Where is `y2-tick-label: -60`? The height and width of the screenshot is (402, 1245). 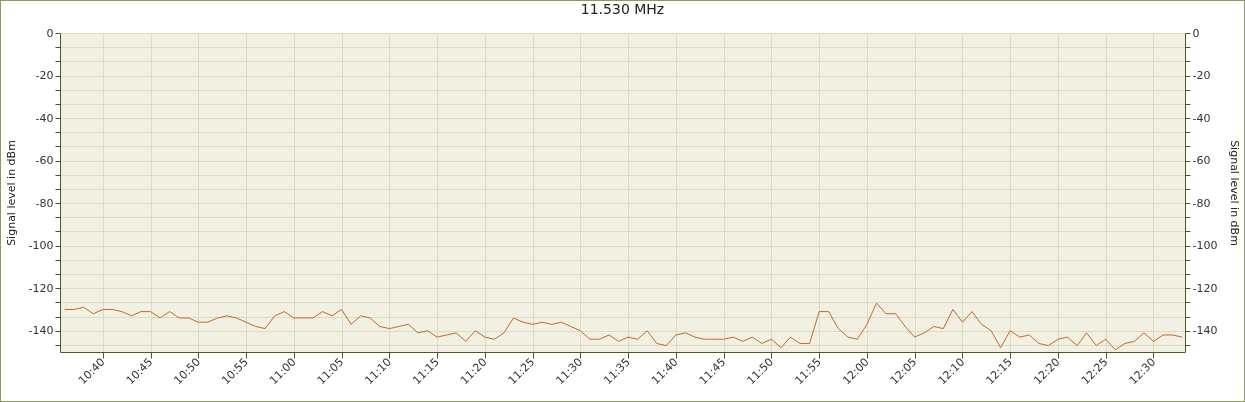
y2-tick-label: -60 is located at coordinates (1201, 161).